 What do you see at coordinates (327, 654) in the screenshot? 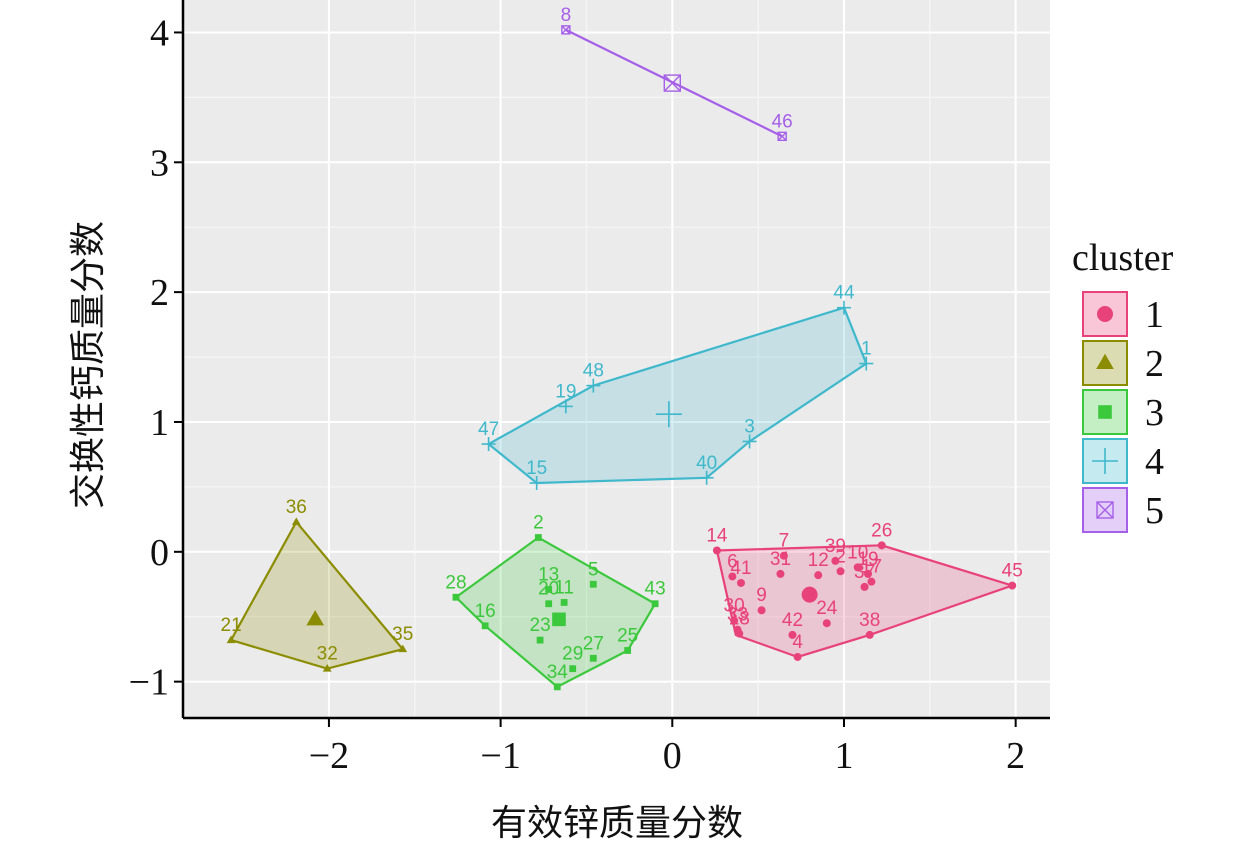
I see `point-label: 32` at bounding box center [327, 654].